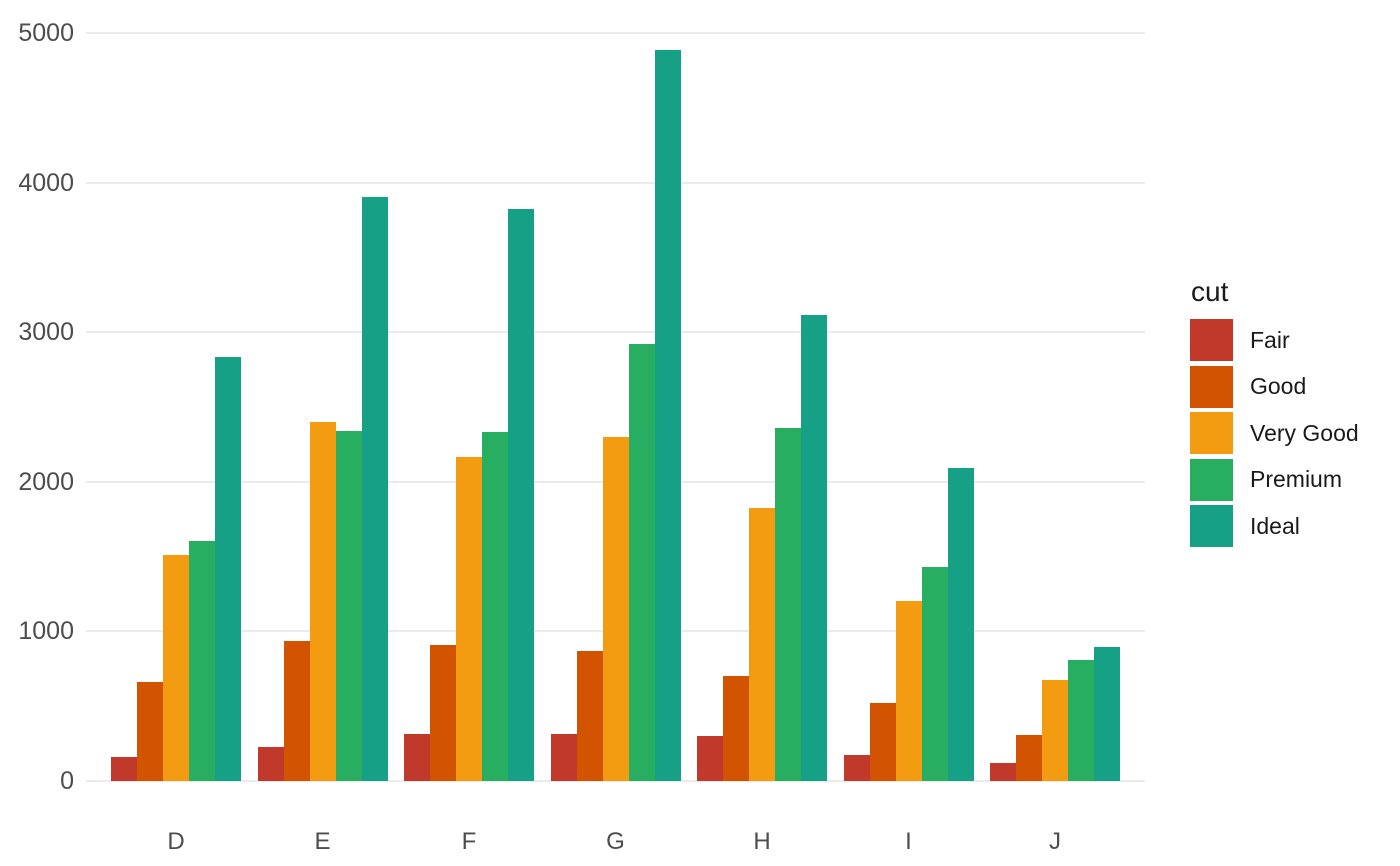 This screenshot has width=1400, height=866. What do you see at coordinates (1107, 714) in the screenshot?
I see `bar-j-ideal` at bounding box center [1107, 714].